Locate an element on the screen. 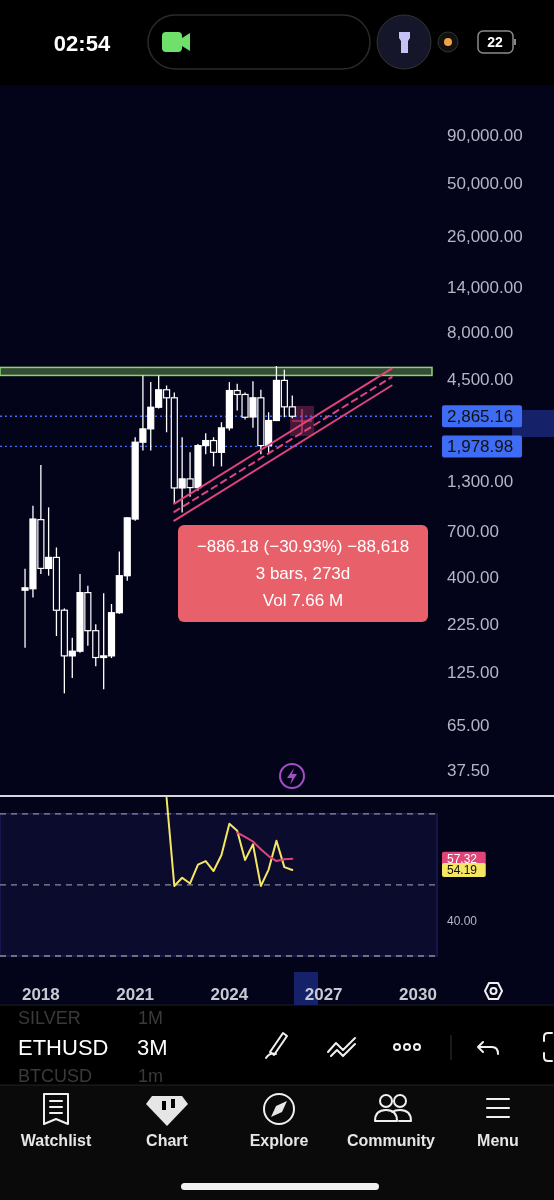 This screenshot has height=1200, width=554. text: Explore is located at coordinates (279, 1140).